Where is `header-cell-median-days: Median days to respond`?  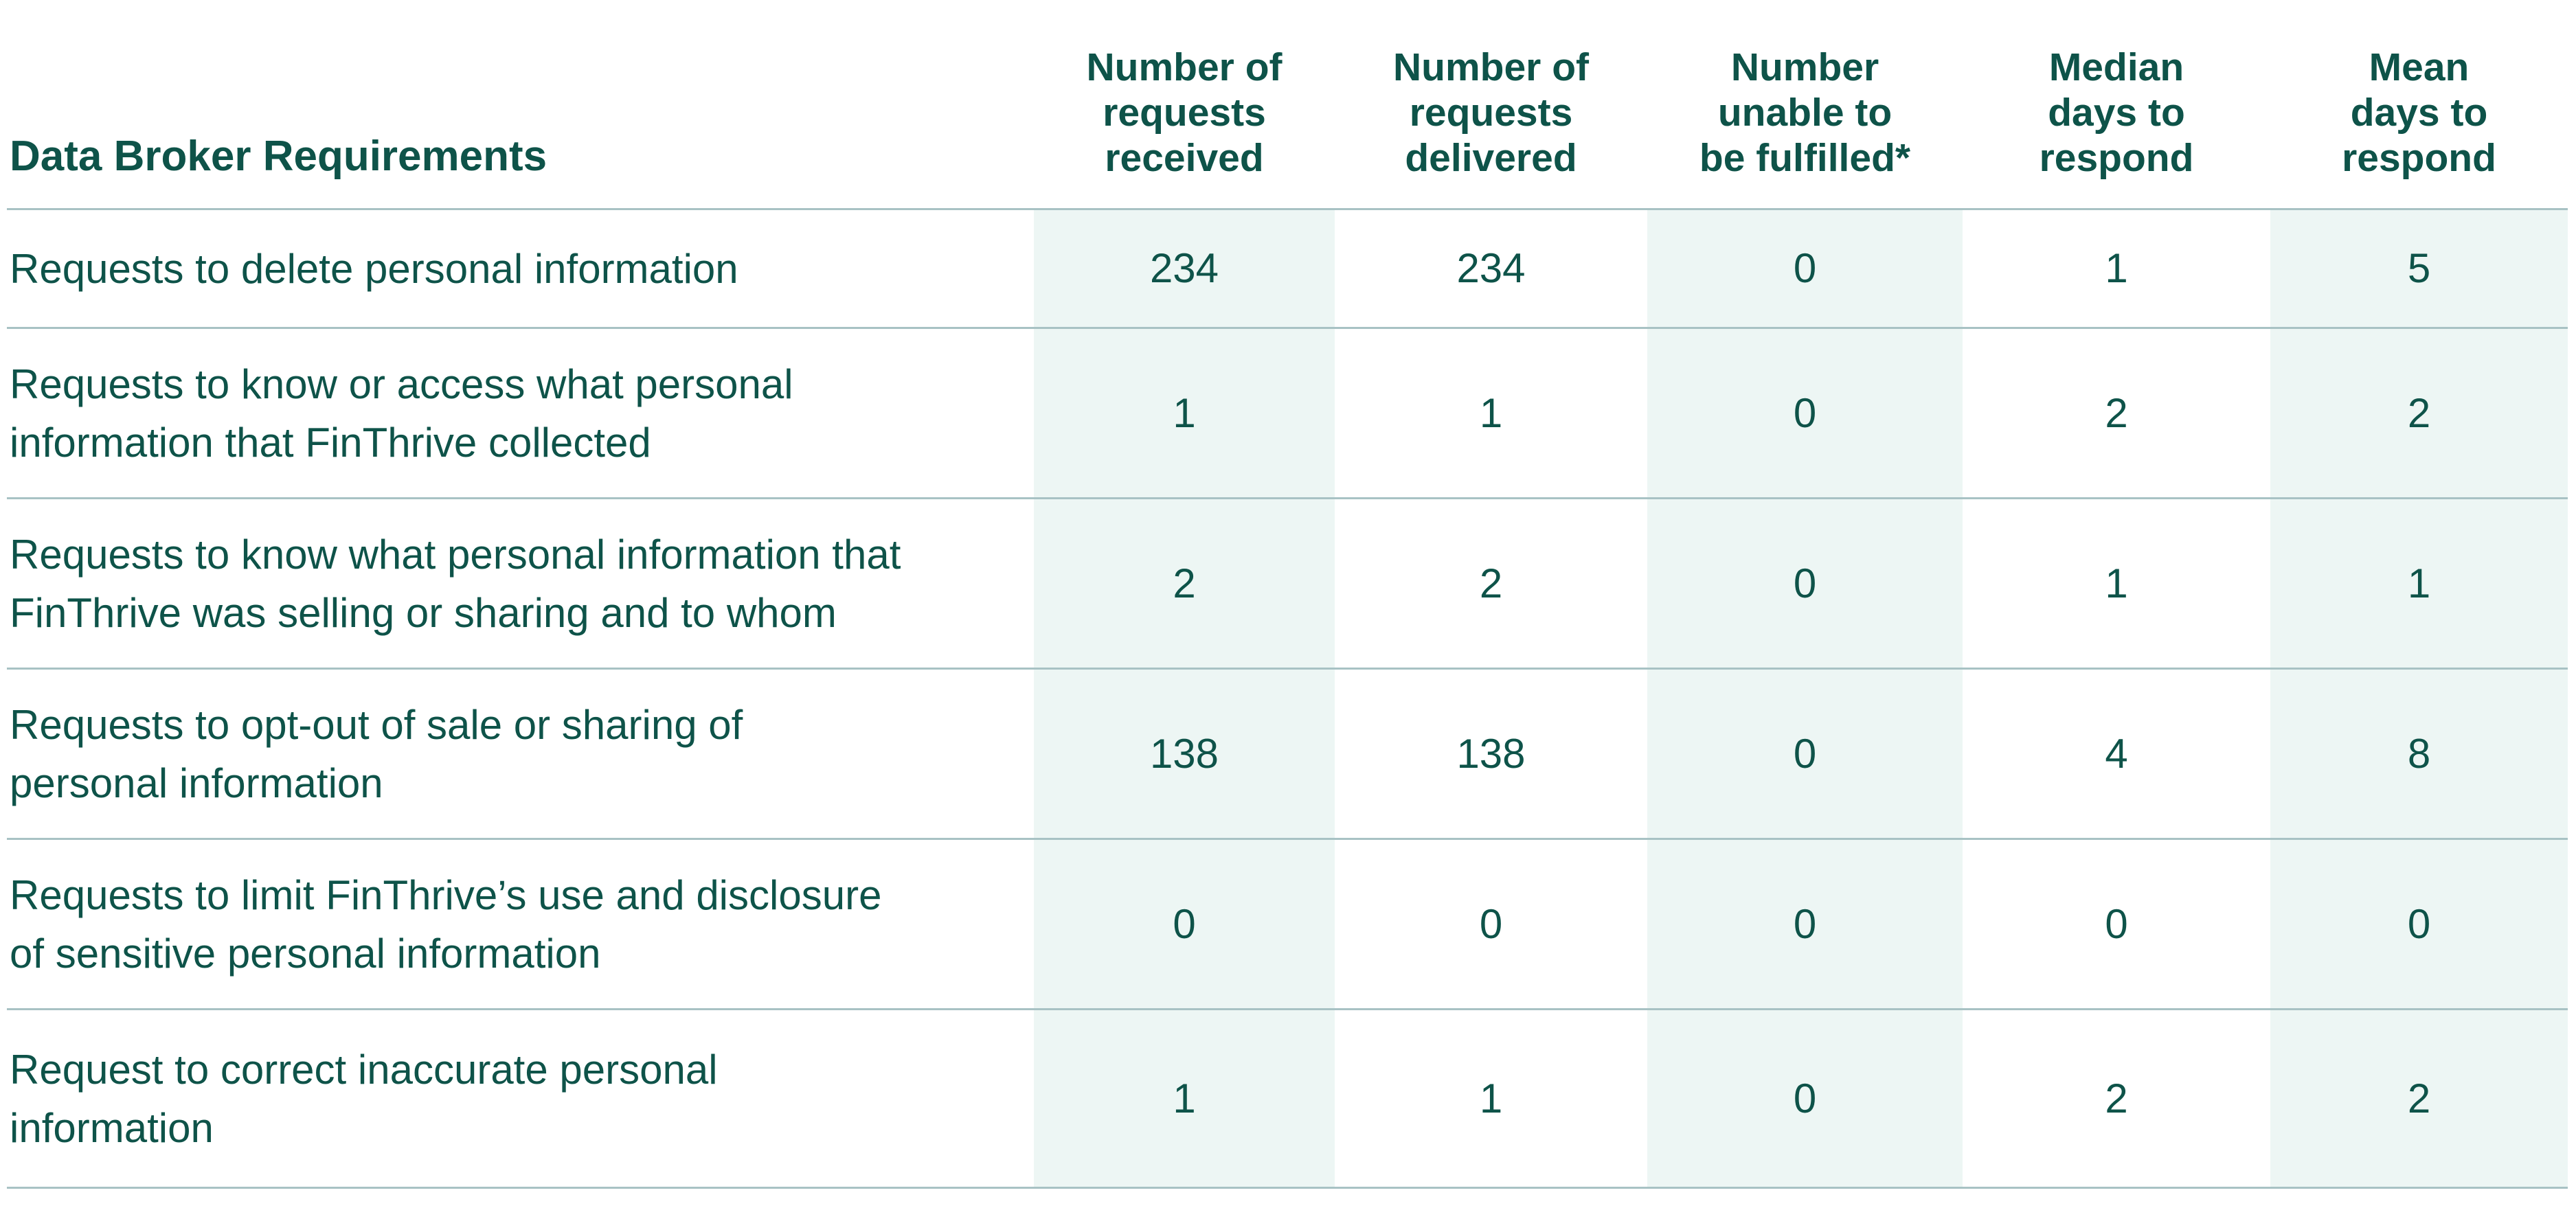 header-cell-median-days: Median days to respond is located at coordinates (2116, 104).